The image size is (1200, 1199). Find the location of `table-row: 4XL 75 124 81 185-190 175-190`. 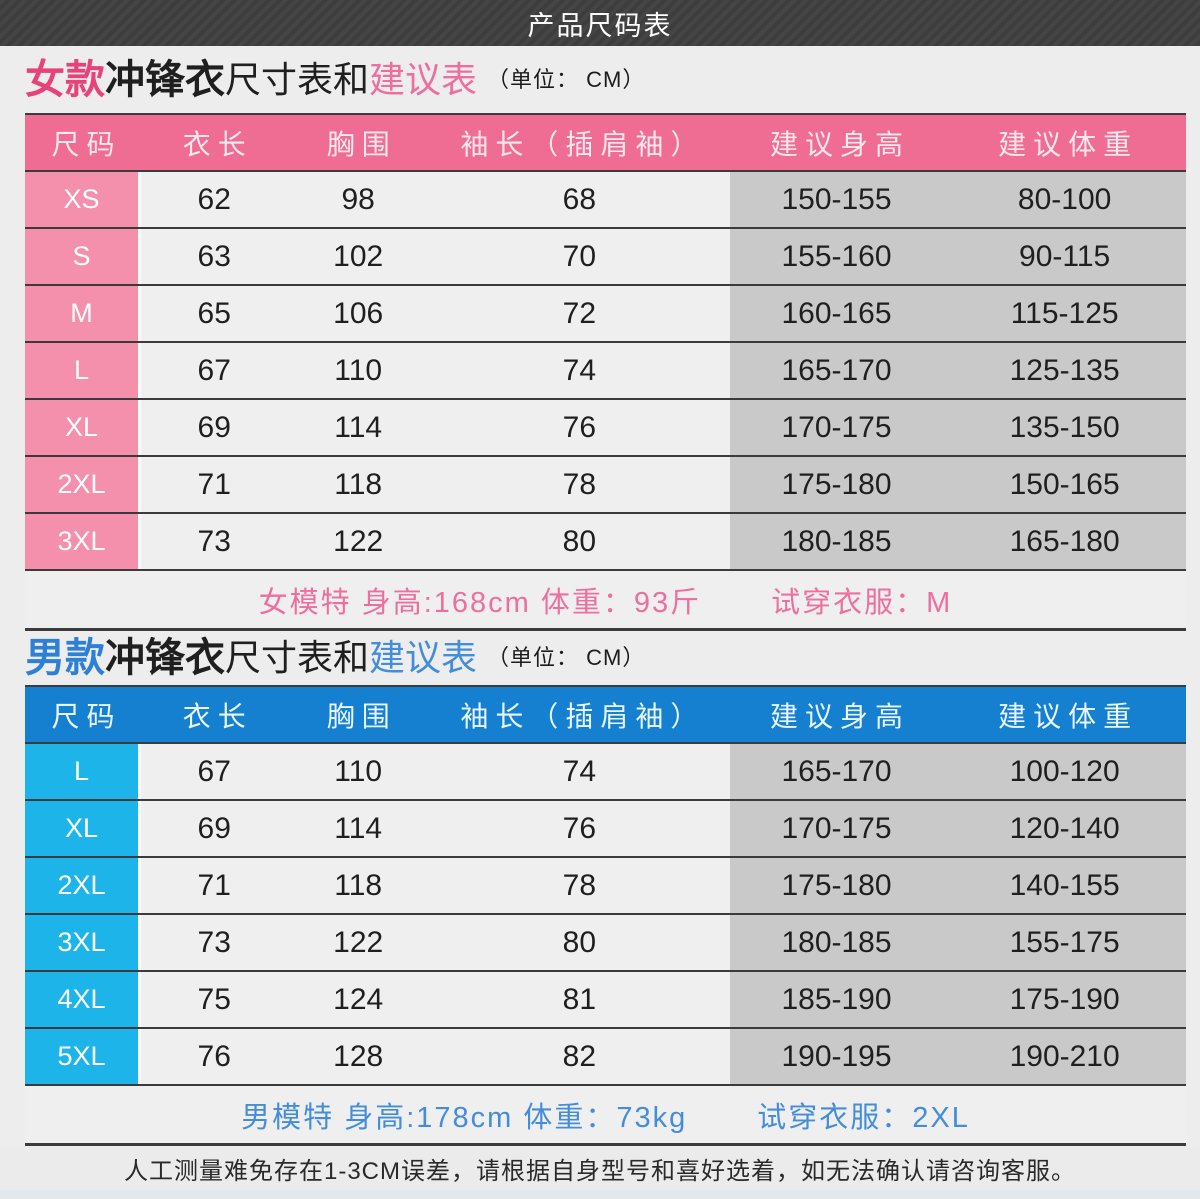

table-row: 4XL 75 124 81 185-190 175-190 is located at coordinates (605, 1000).